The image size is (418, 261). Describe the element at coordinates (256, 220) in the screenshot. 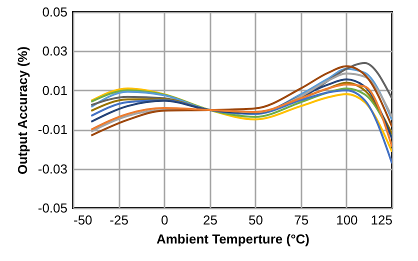

I see `x-tick-label: 50` at that location.